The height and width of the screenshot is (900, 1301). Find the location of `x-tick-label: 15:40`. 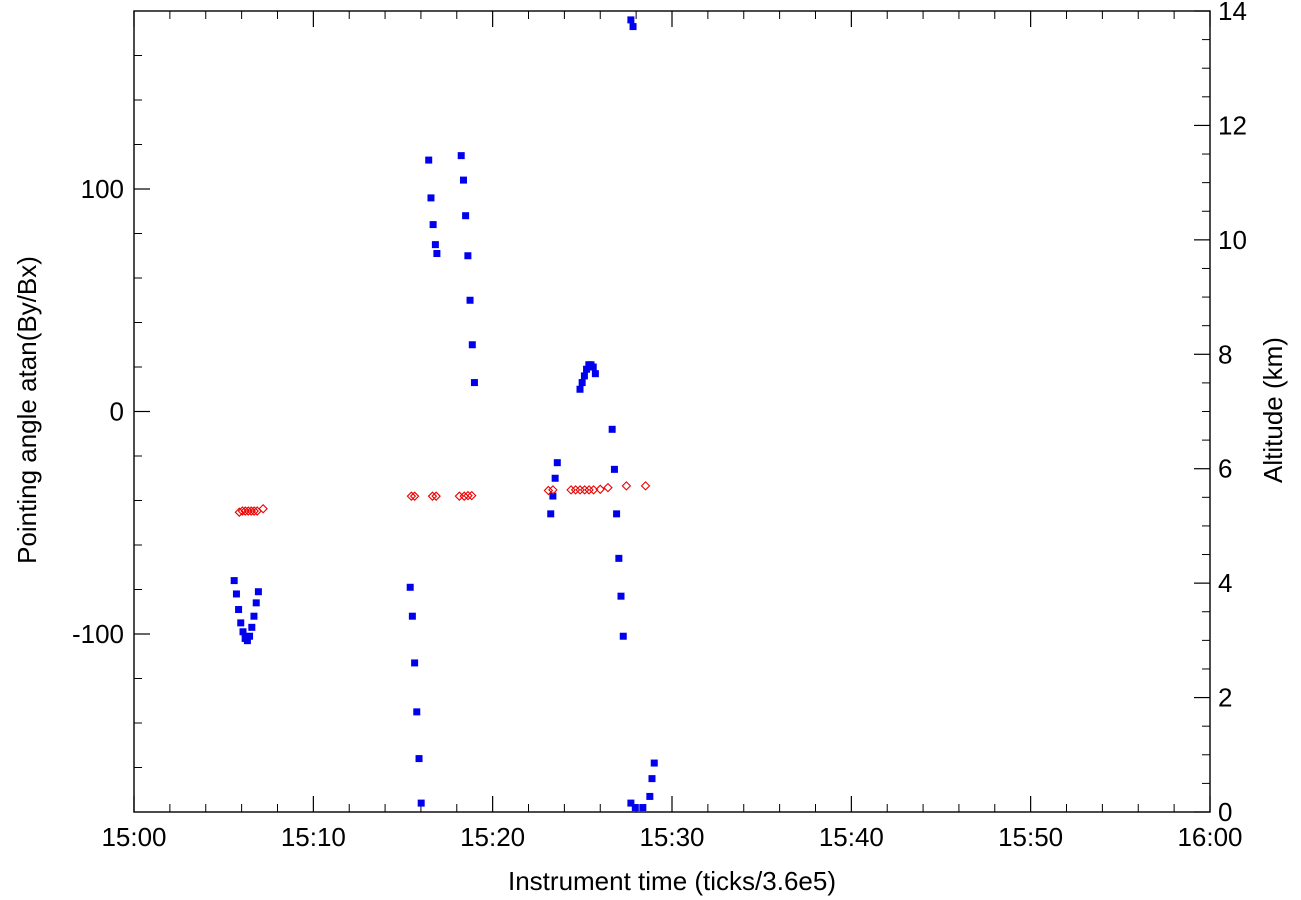

x-tick-label: 15:40 is located at coordinates (851, 837).